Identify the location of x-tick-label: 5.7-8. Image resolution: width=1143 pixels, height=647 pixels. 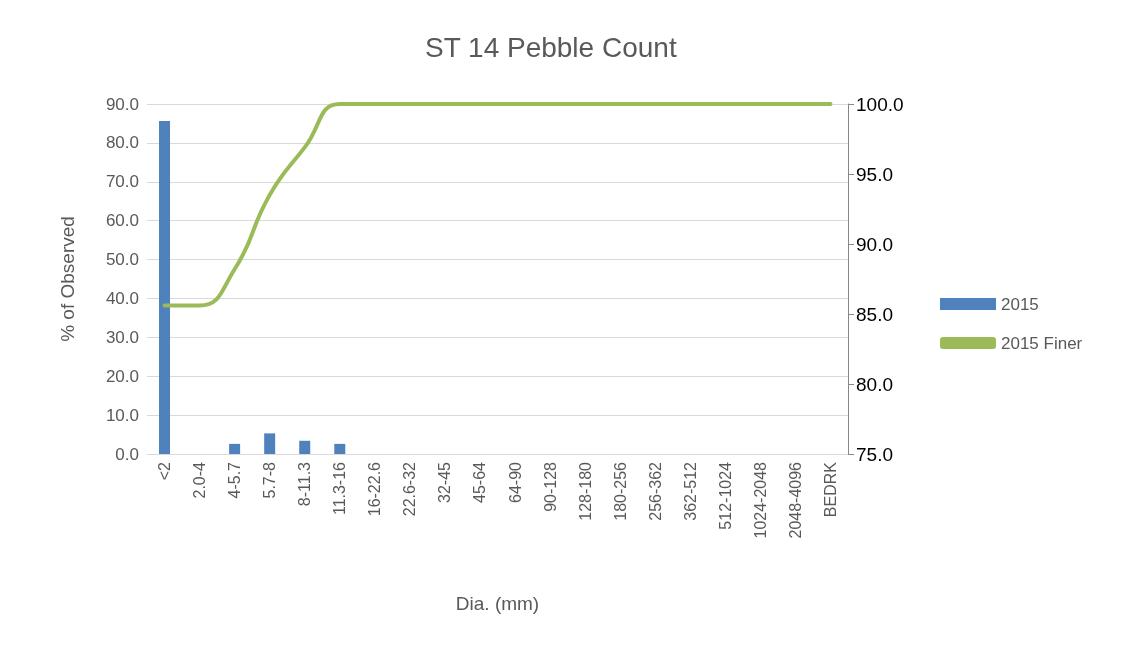
(270, 480).